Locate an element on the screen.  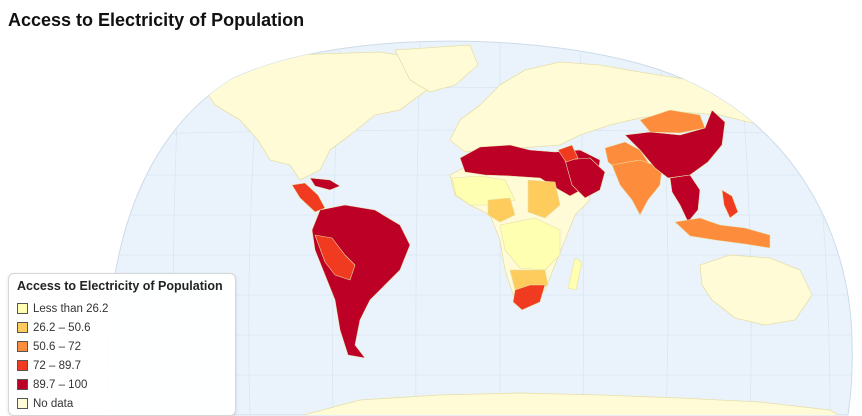
region-south-africa is located at coordinates (529, 297).